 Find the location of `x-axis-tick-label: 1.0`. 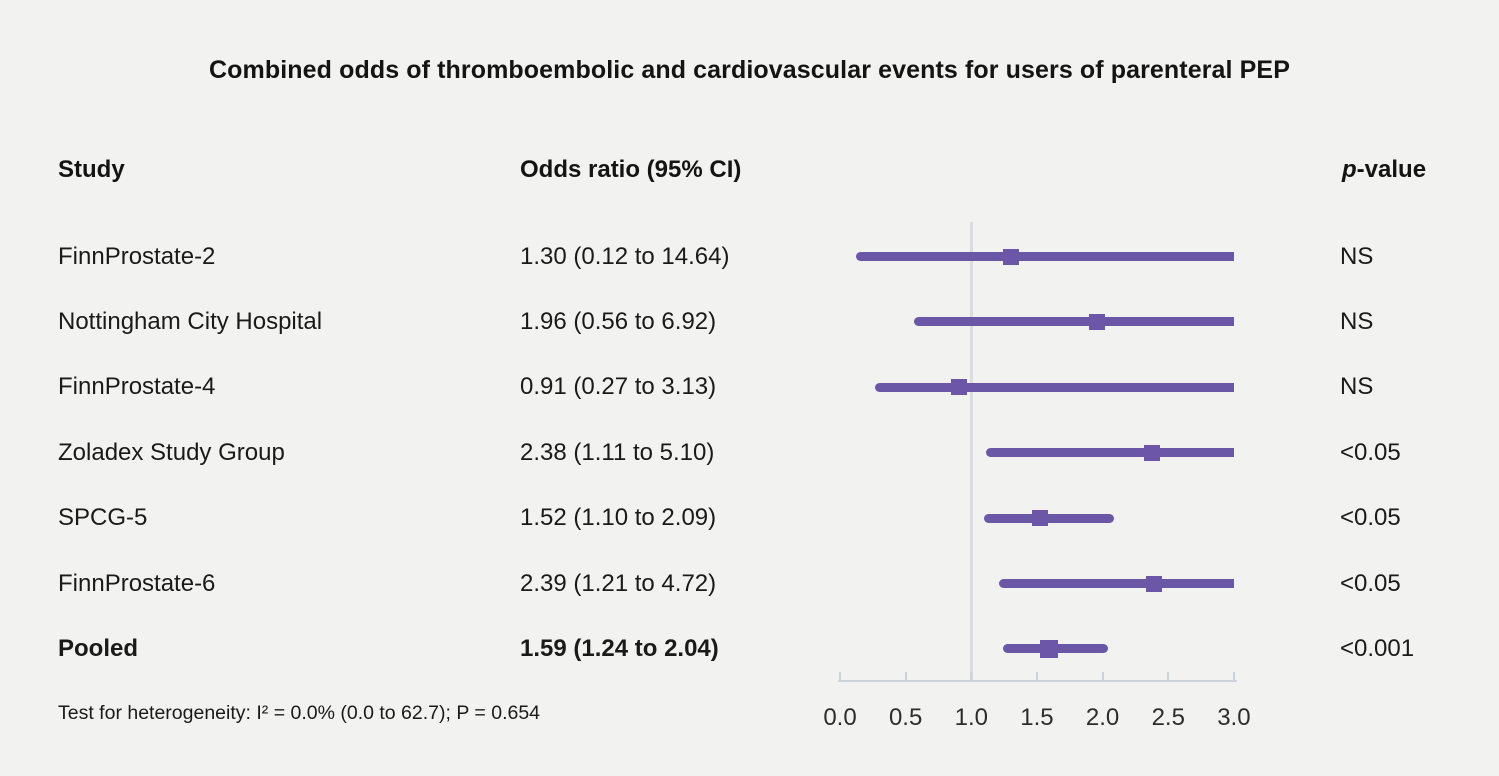

x-axis-tick-label: 1.0 is located at coordinates (971, 717).